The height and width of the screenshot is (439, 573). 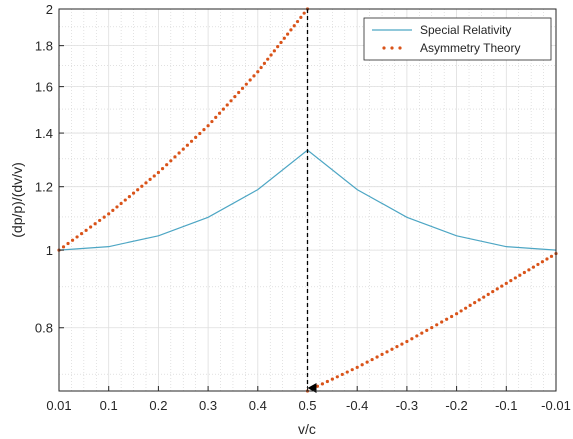 What do you see at coordinates (44, 133) in the screenshot?
I see `y-tick-label: 1.4` at bounding box center [44, 133].